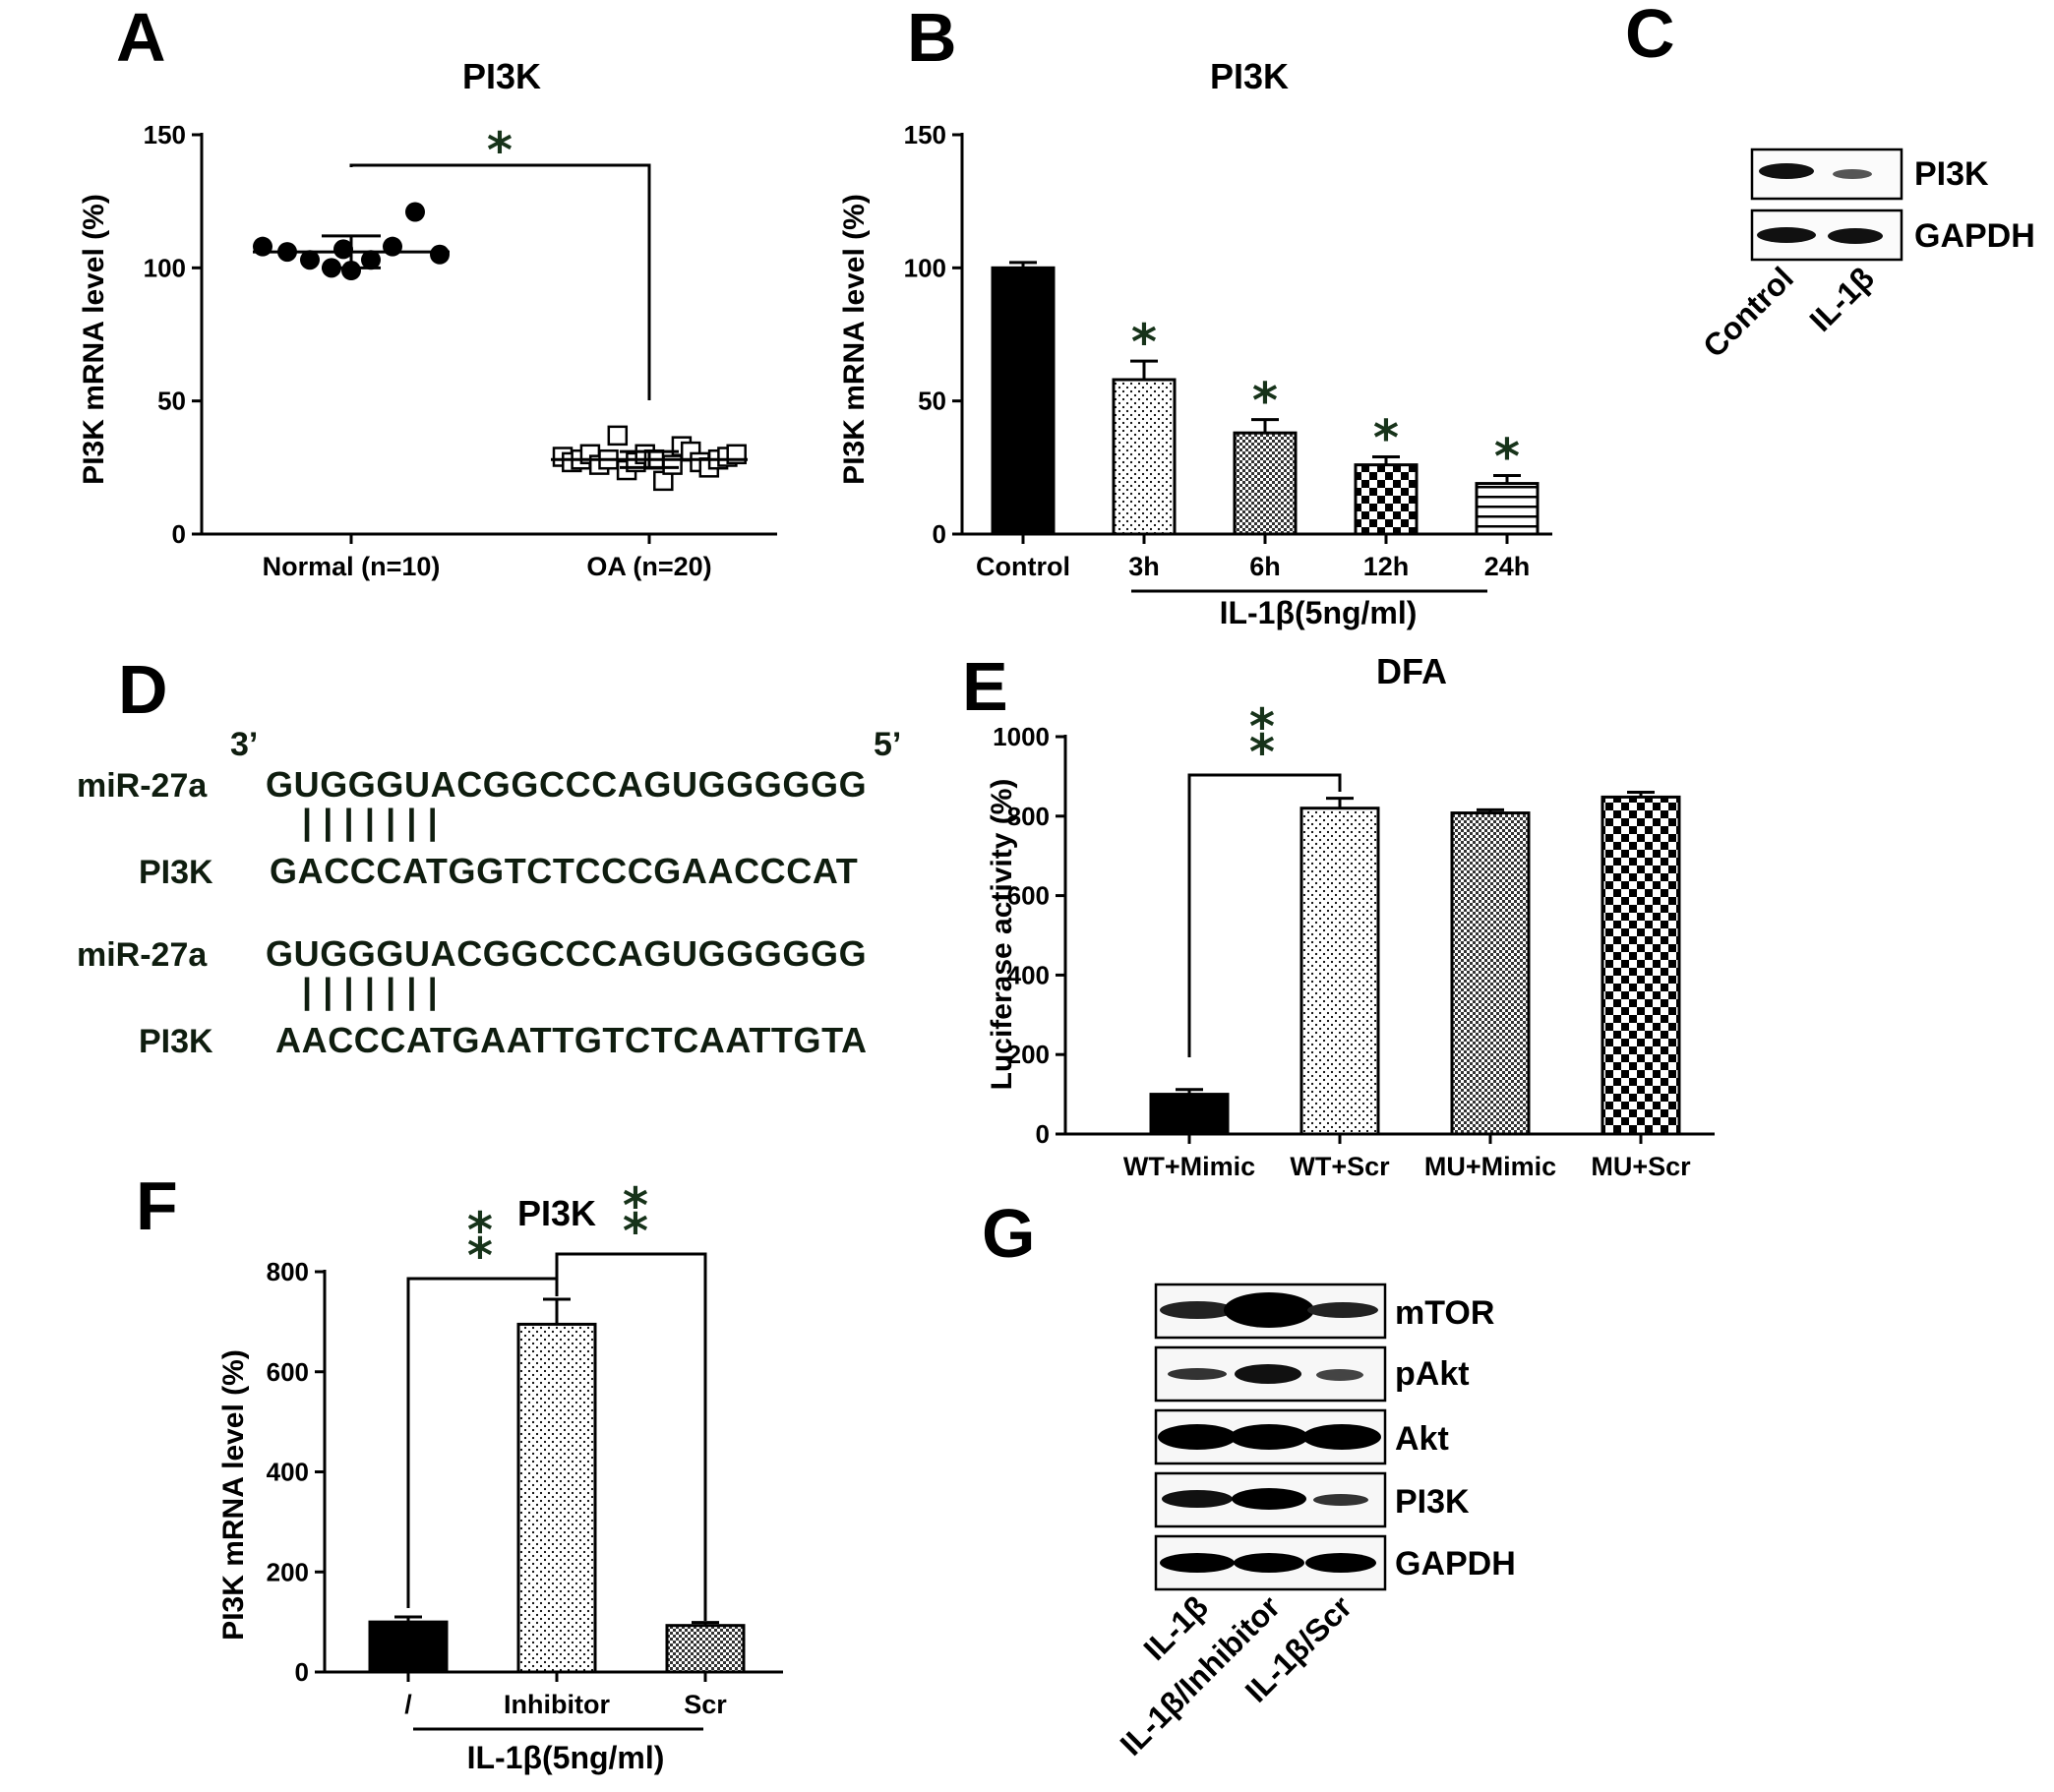 This screenshot has height=1792, width=2054. What do you see at coordinates (370, 991) in the screenshot?
I see `seq-pair2-base-pairs: | | | | | | |` at bounding box center [370, 991].